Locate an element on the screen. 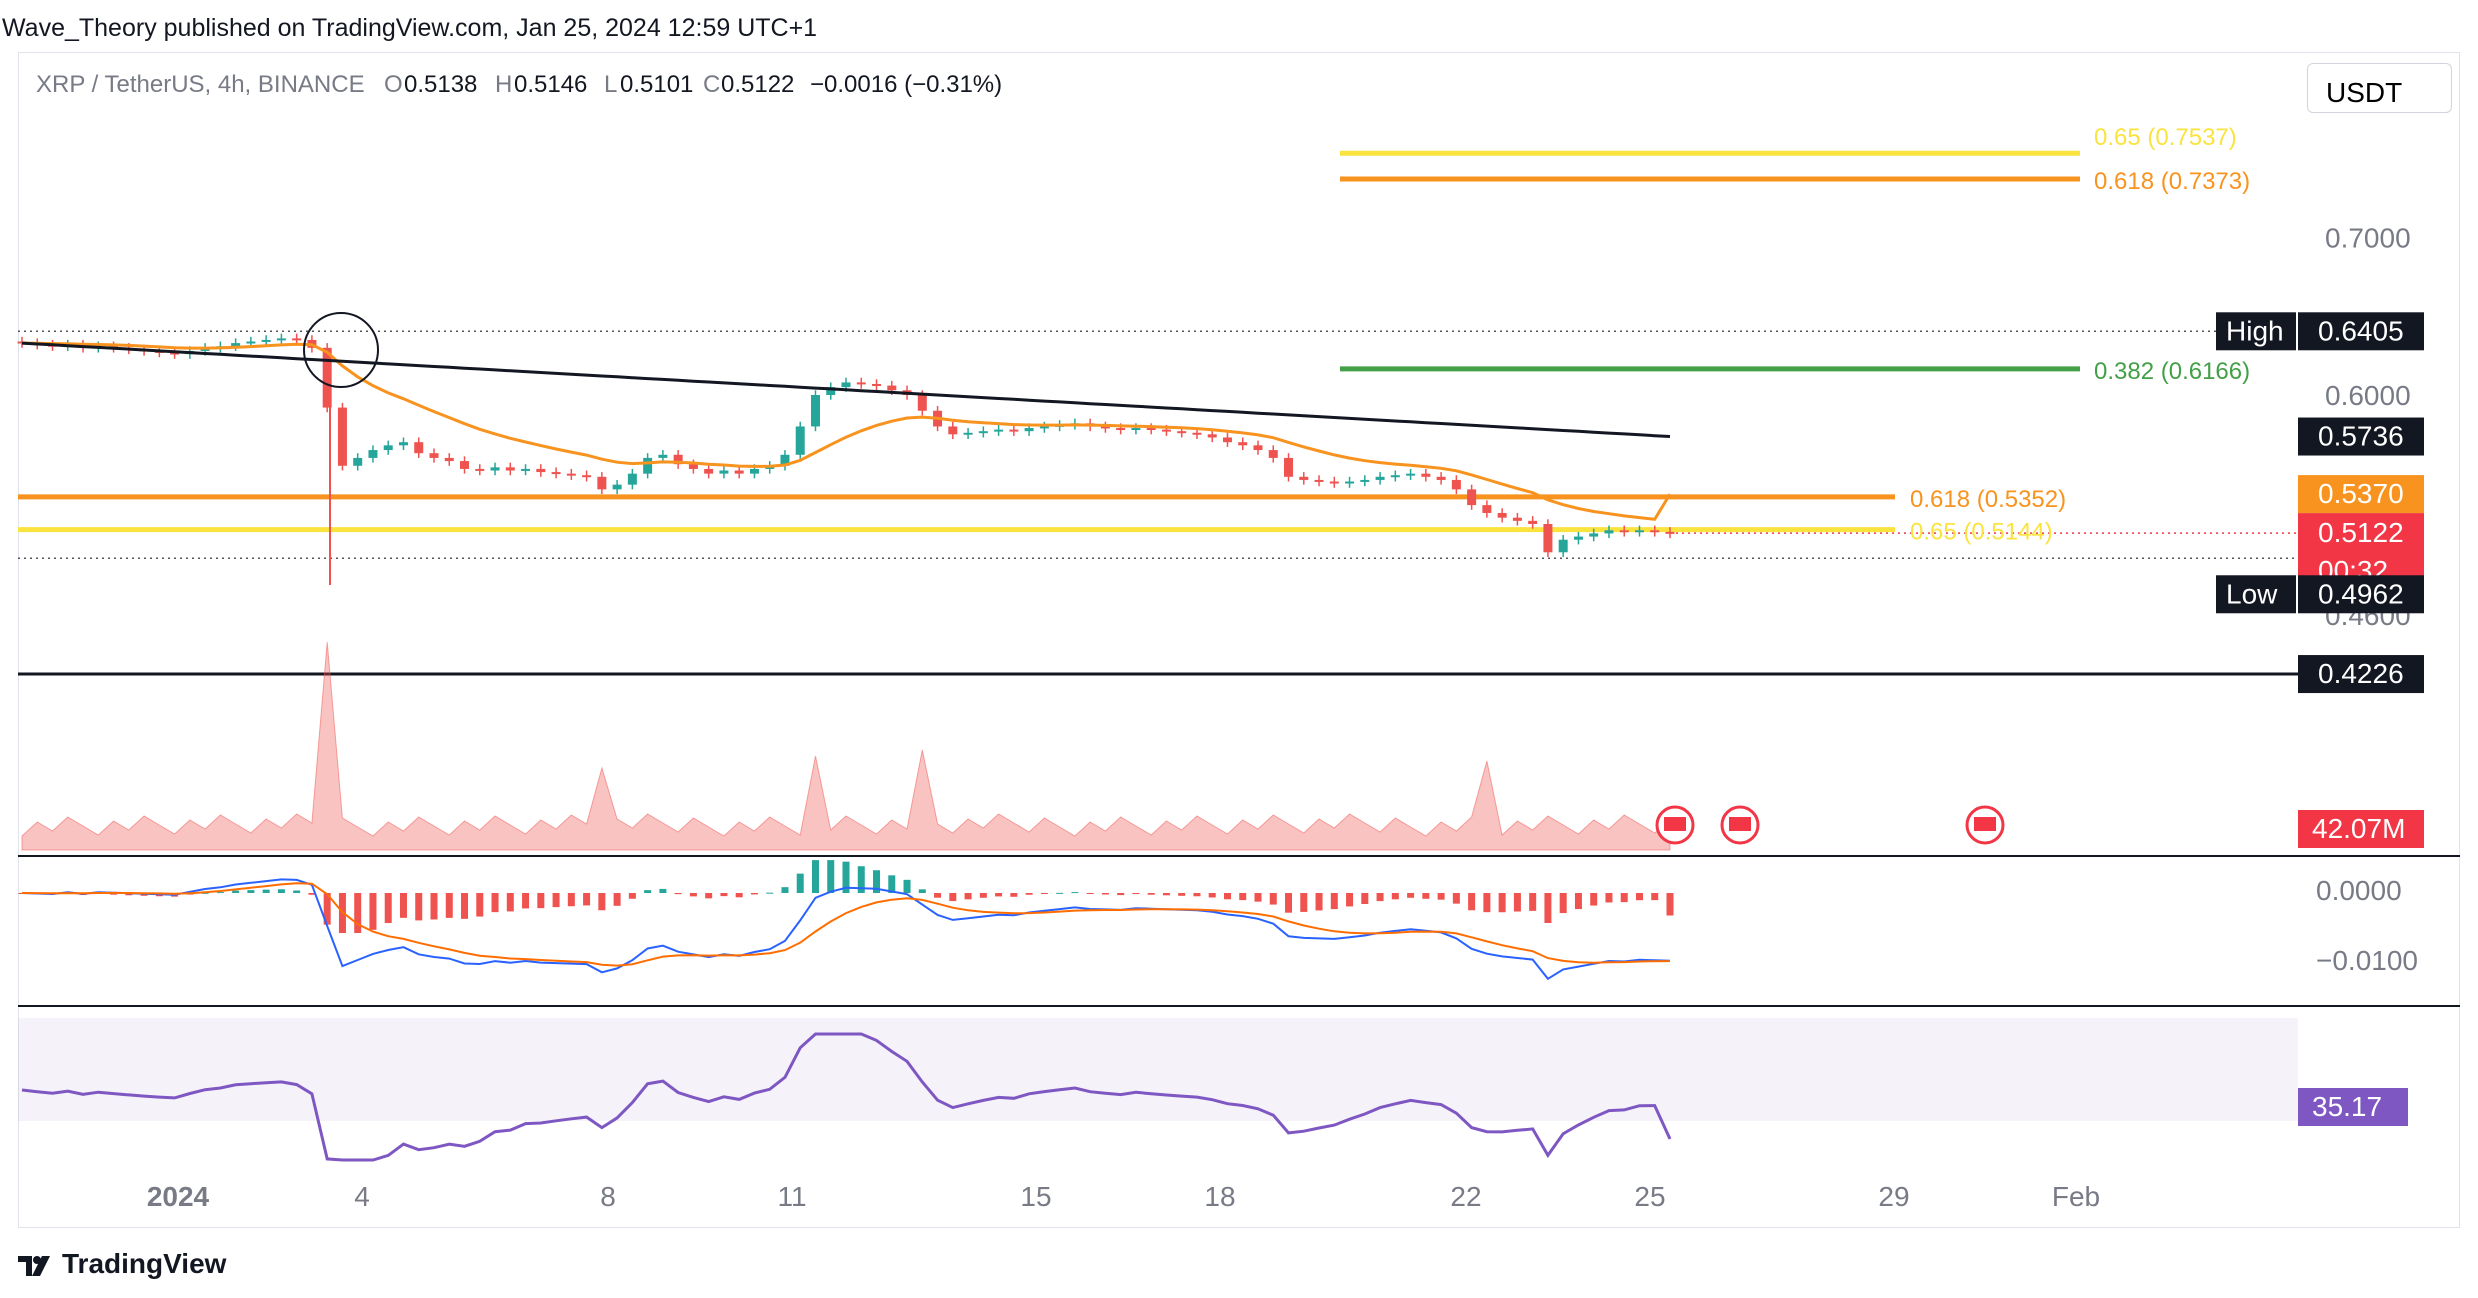 Image resolution: width=2478 pixels, height=1298 pixels. high-tag-bg is located at coordinates (2256, 331).